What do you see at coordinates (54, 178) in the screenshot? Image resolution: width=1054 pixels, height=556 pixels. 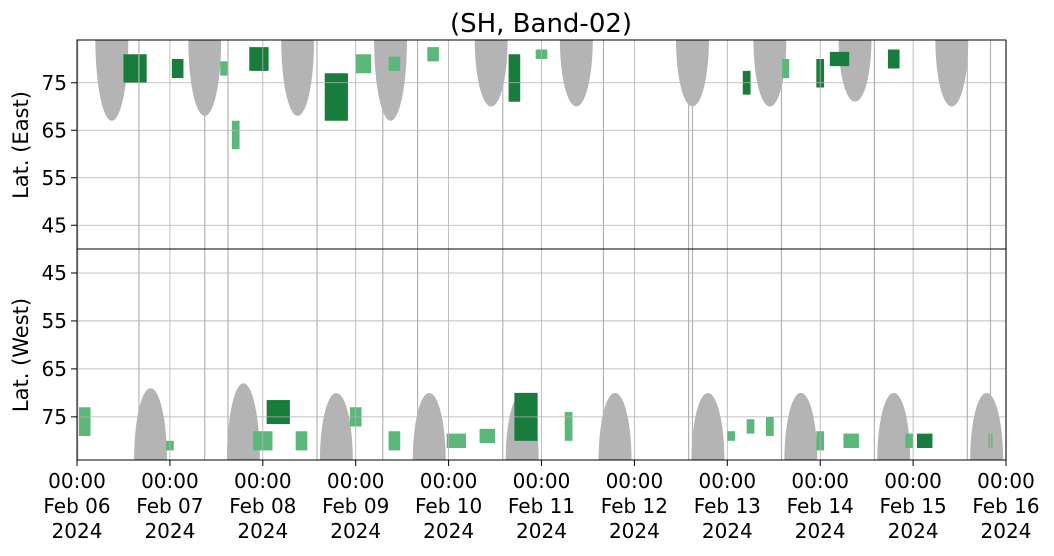 I see `y-tick-label-east: 55` at bounding box center [54, 178].